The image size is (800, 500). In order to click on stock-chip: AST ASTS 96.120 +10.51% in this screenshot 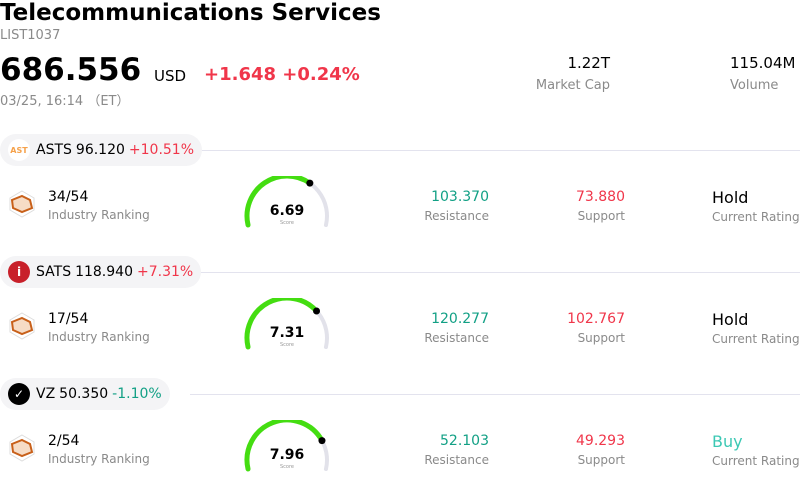, I will do `click(101, 150)`.